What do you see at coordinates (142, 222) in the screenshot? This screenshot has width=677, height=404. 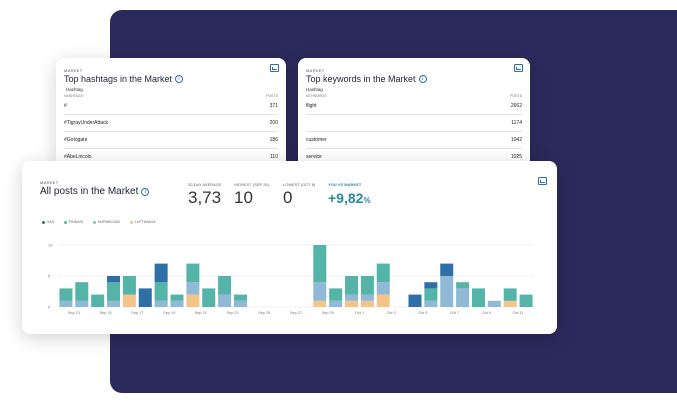 I see `legend-item-lufthansa: LUFTHANSA` at bounding box center [142, 222].